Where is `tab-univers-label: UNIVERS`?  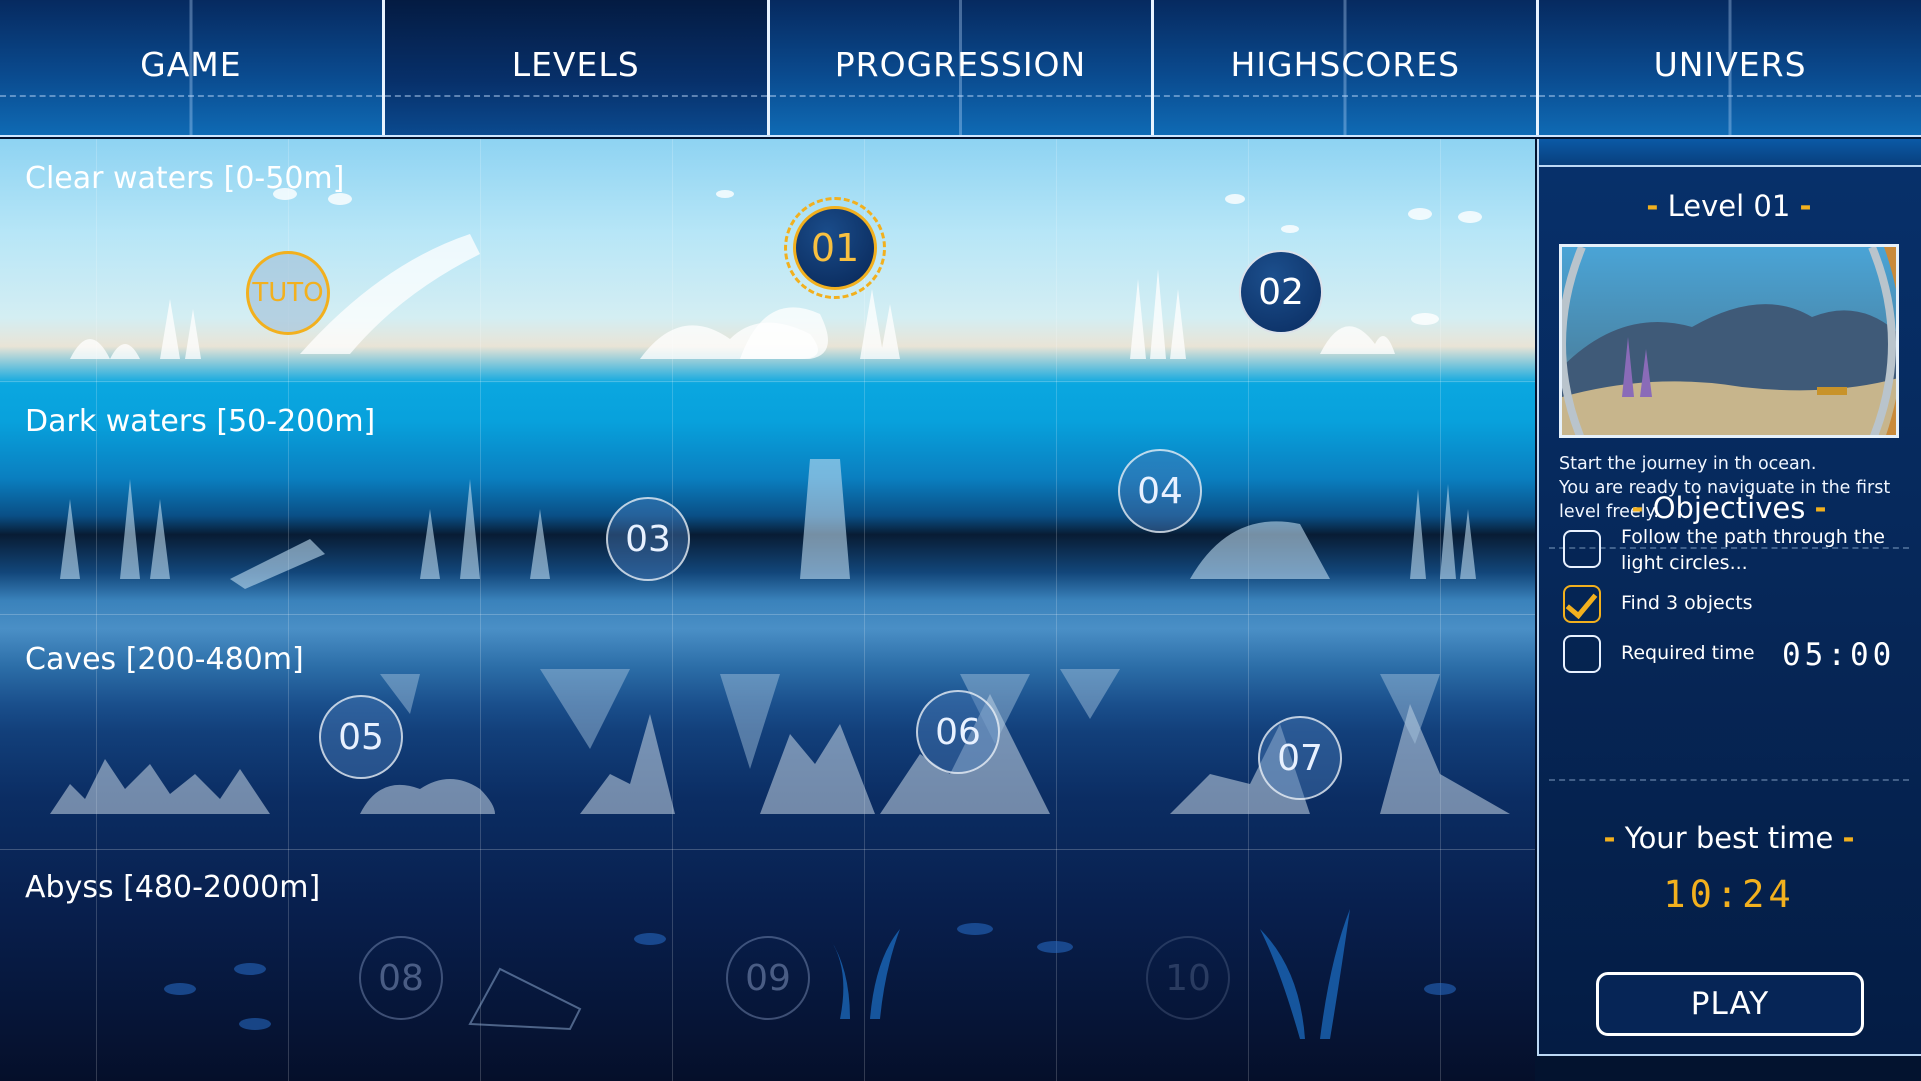
tab-univers-label: UNIVERS is located at coordinates (1730, 64).